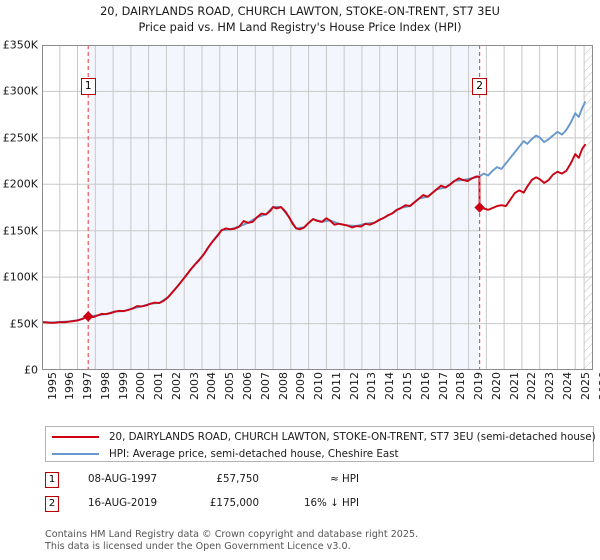  Describe the element at coordinates (123, 503) in the screenshot. I see `transaction-date: 16-AUG-2019` at that location.